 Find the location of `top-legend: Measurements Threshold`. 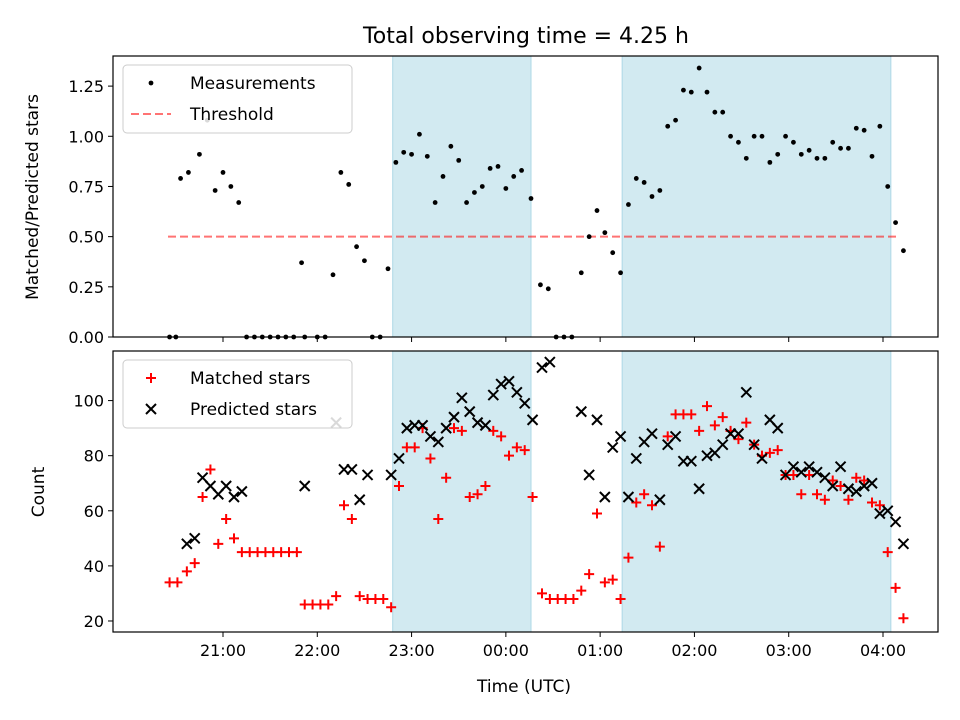

top-legend: Measurements Threshold is located at coordinates (237, 99).